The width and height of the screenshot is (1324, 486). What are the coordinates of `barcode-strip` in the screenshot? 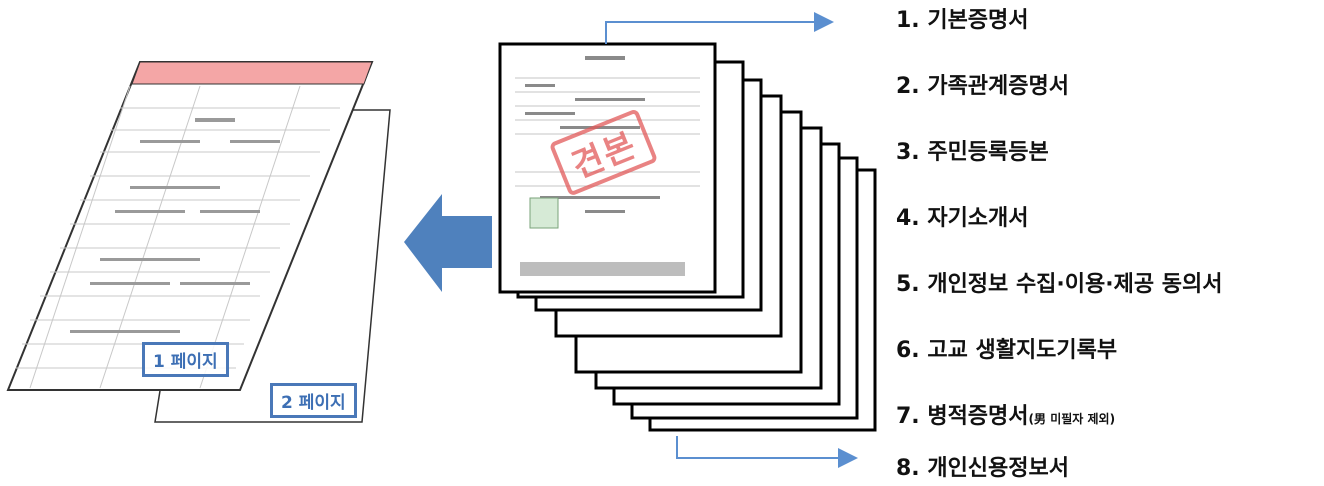 It's located at (602, 269).